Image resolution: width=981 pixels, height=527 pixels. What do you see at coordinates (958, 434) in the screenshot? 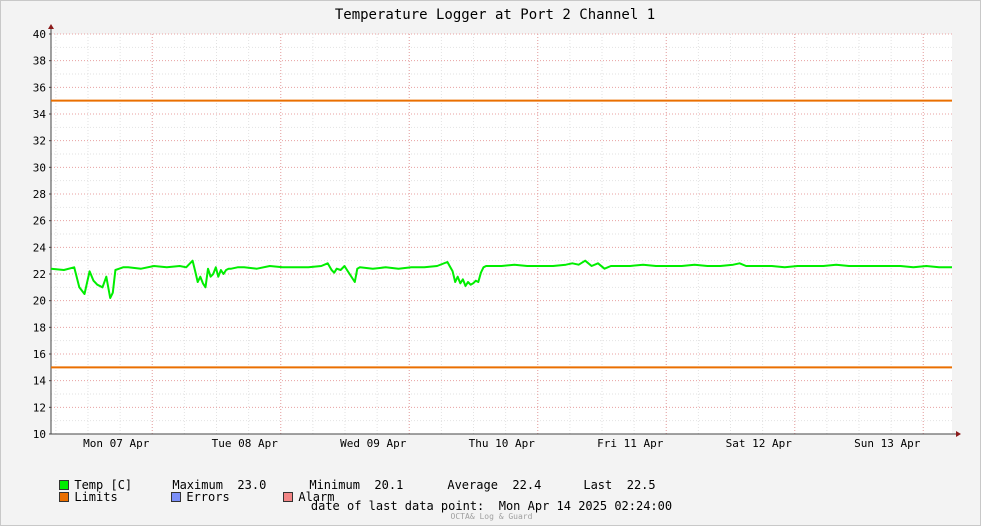
I see `x-axis-arrow` at bounding box center [958, 434].